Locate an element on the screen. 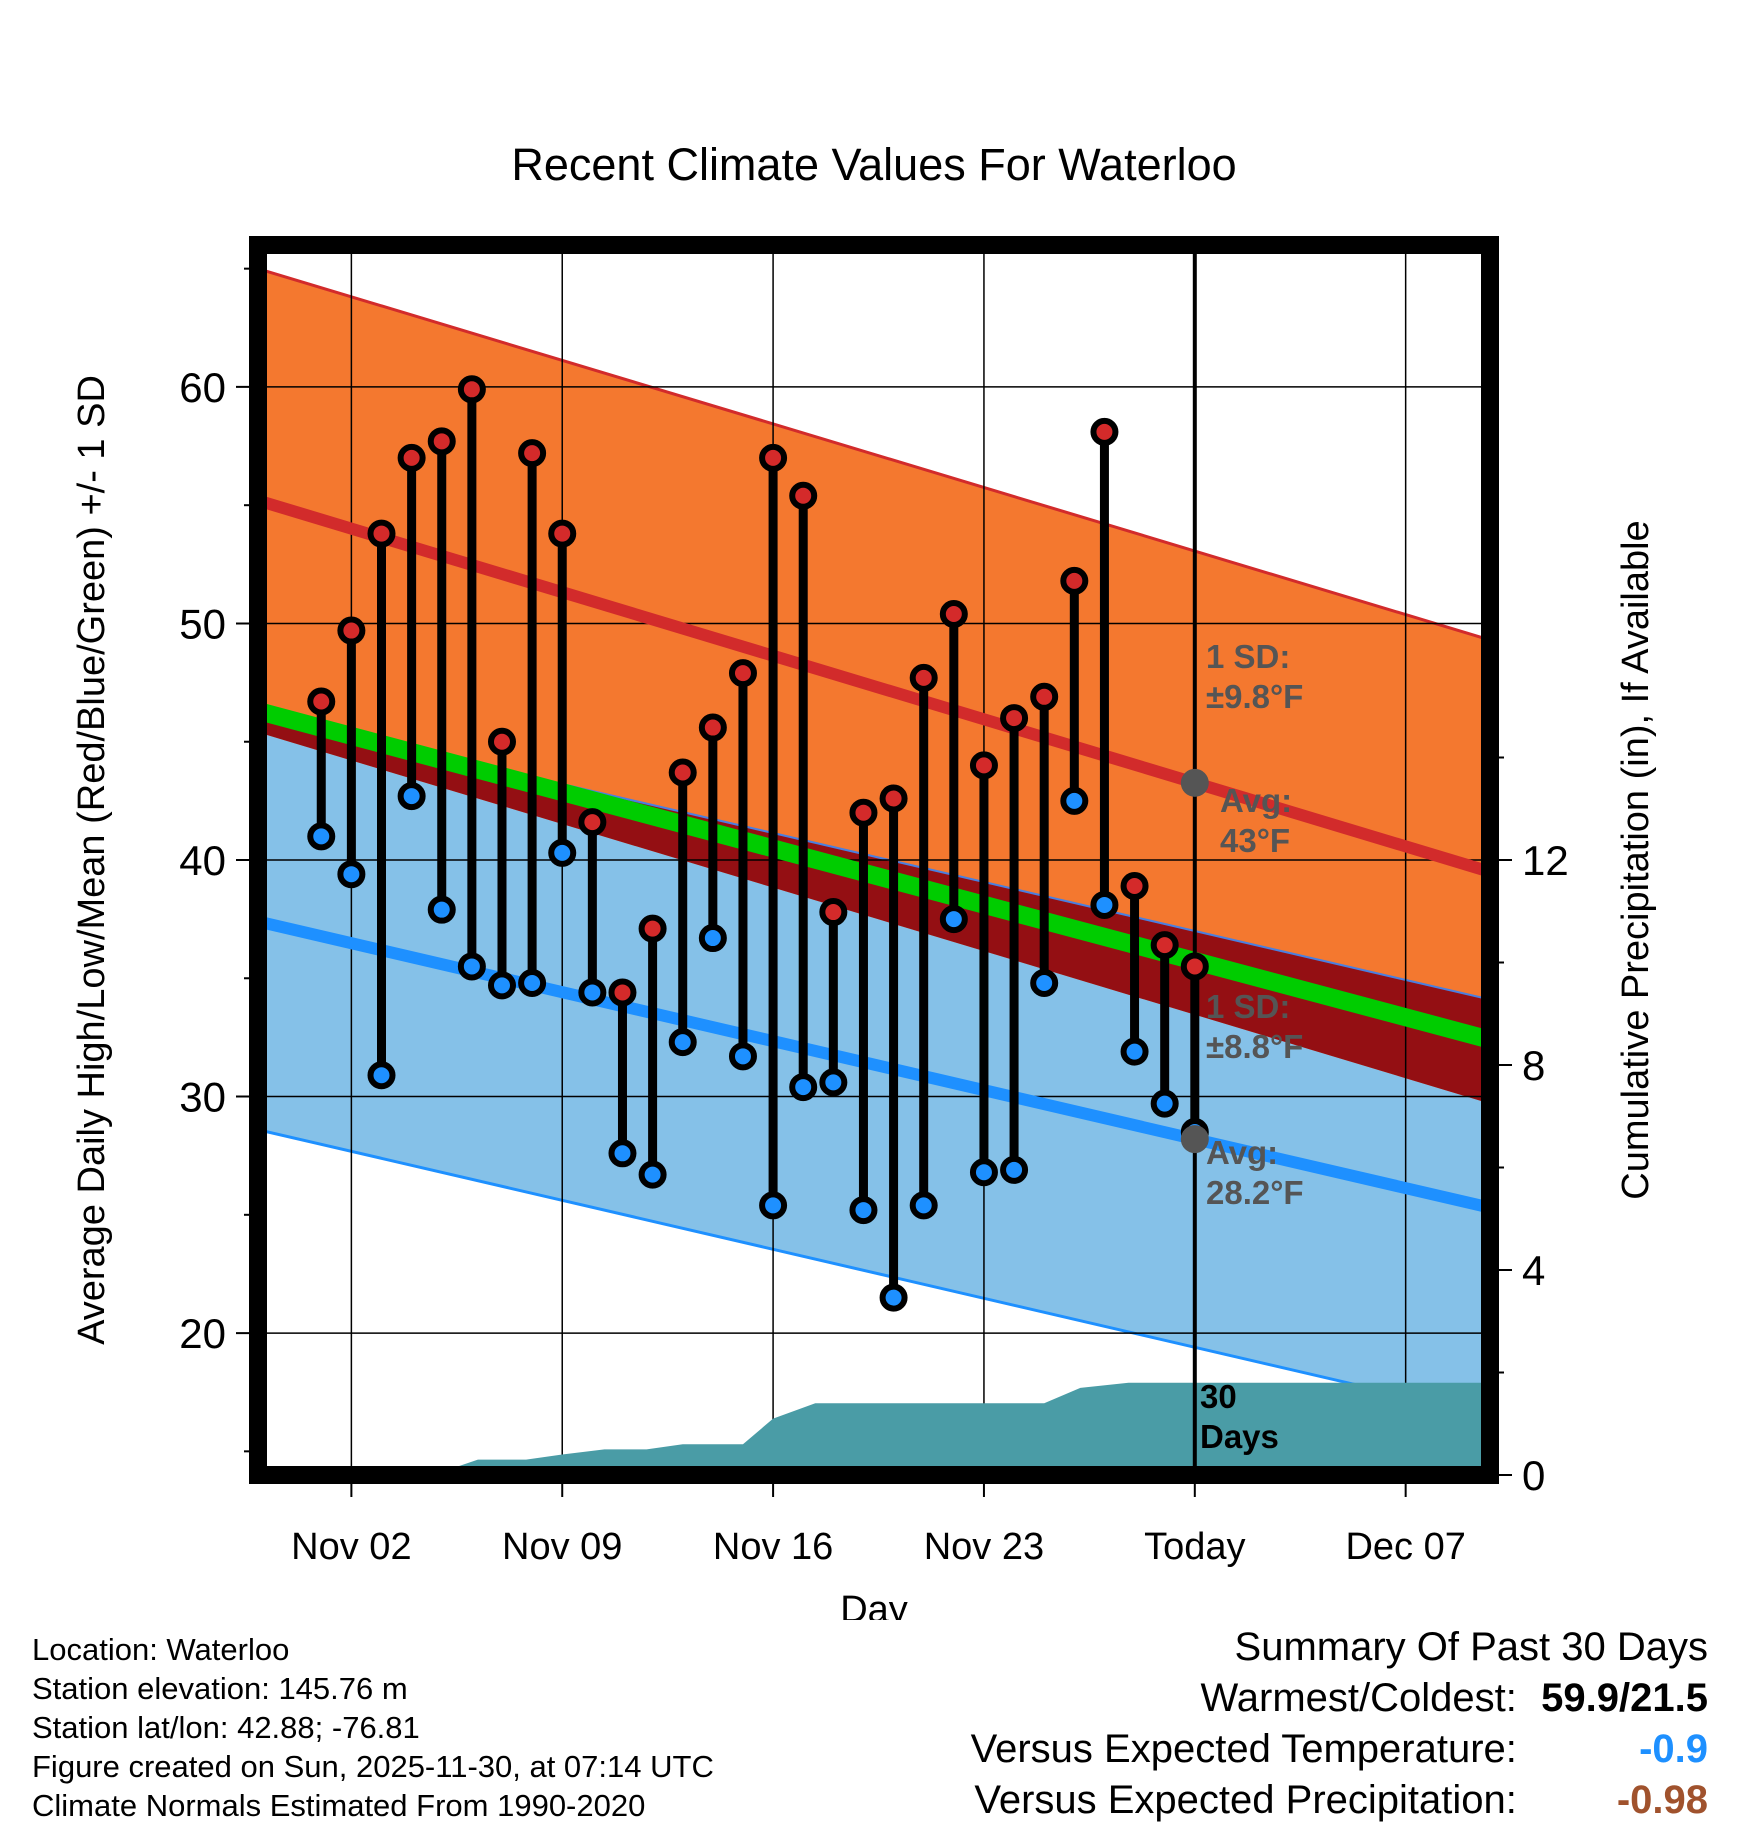 Image resolution: width=1748 pixels, height=1828 pixels. summary-warm-cold: Warmest/Coldest: 59.9/21.5 is located at coordinates (1340, 1698).